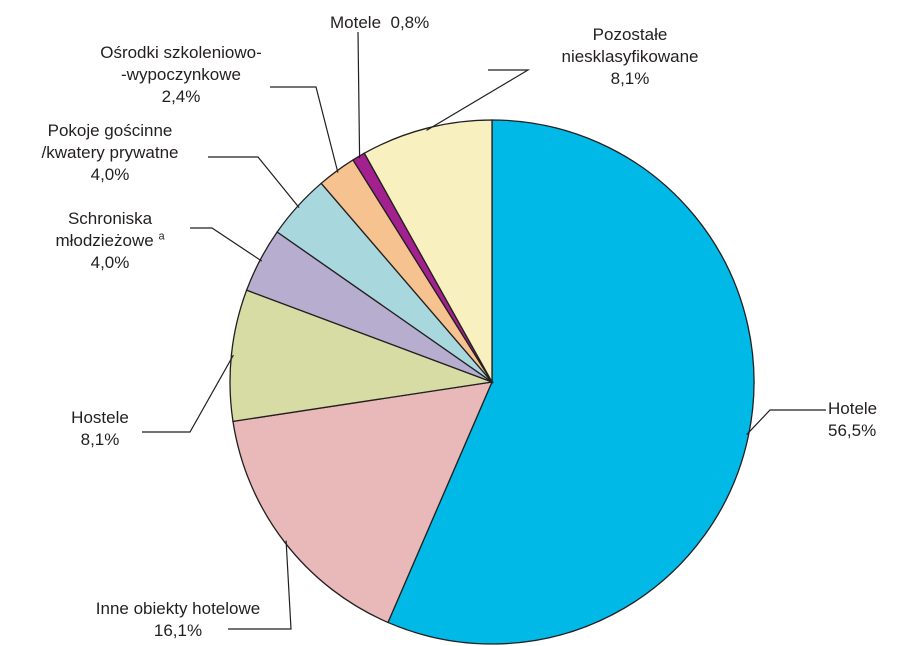 The width and height of the screenshot is (898, 646). Describe the element at coordinates (254, 182) in the screenshot. I see `leader-pokoje` at that location.